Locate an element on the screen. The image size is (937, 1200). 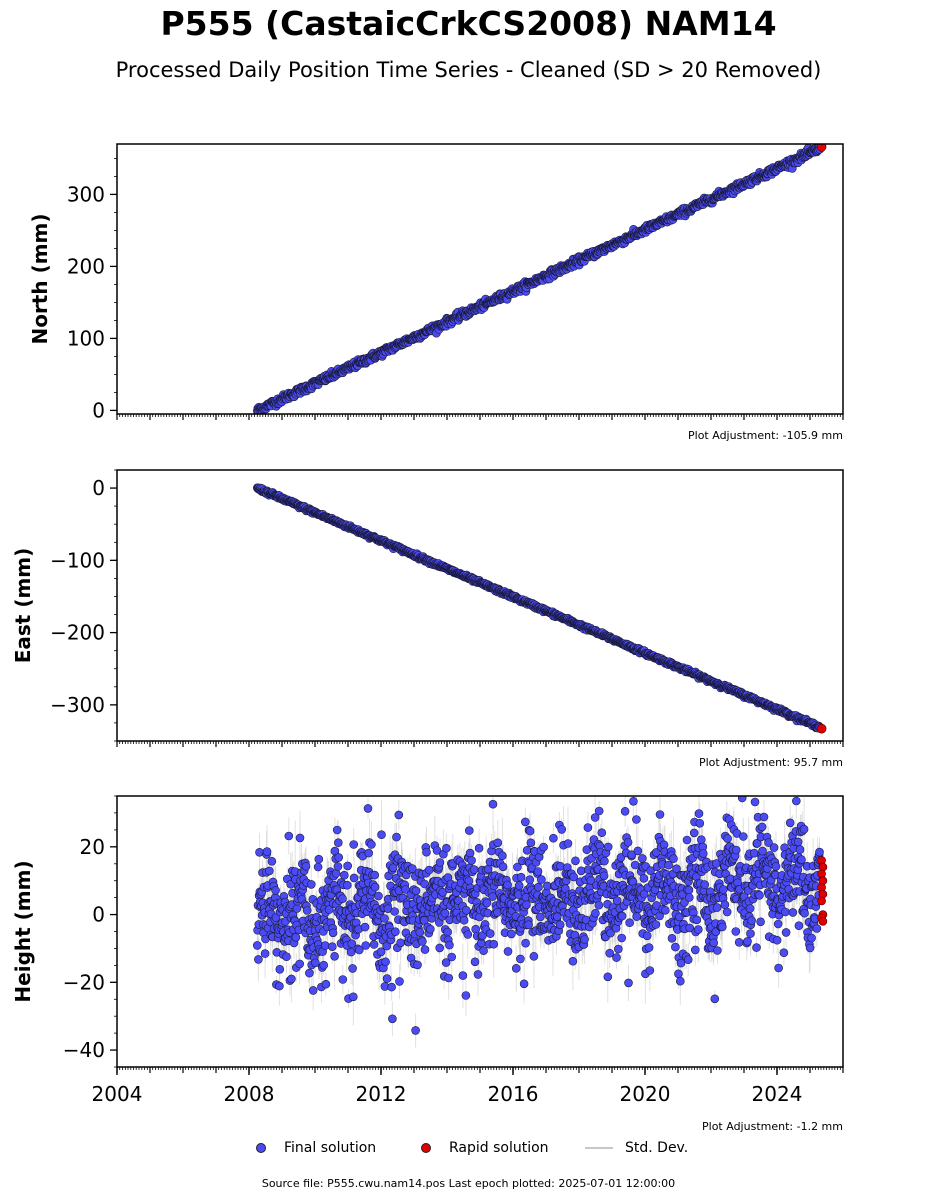
y-tick-label: 100 is located at coordinates (86, 338).